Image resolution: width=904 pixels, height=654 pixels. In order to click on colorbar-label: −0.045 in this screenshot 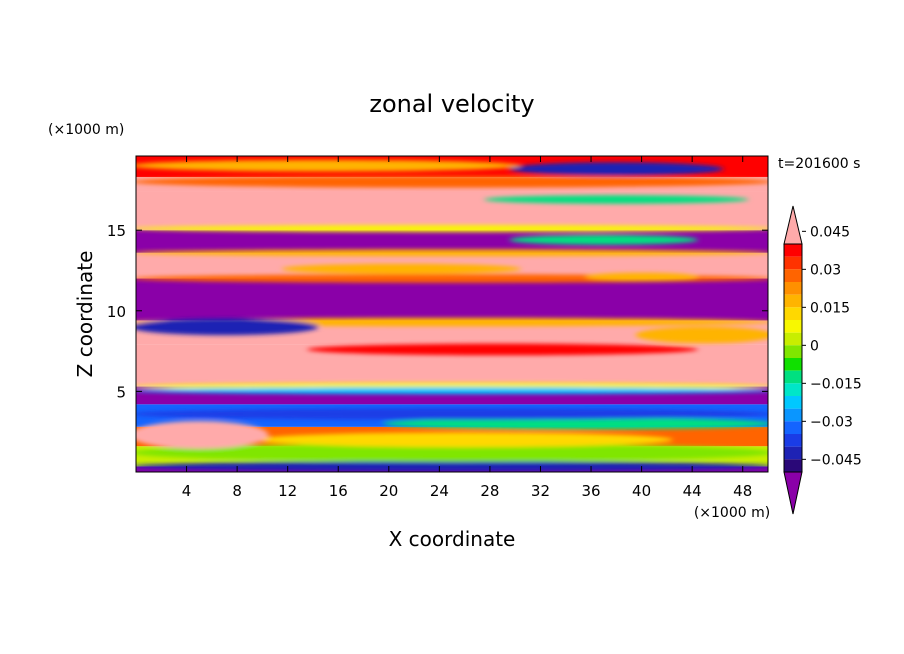, I will do `click(836, 460)`.